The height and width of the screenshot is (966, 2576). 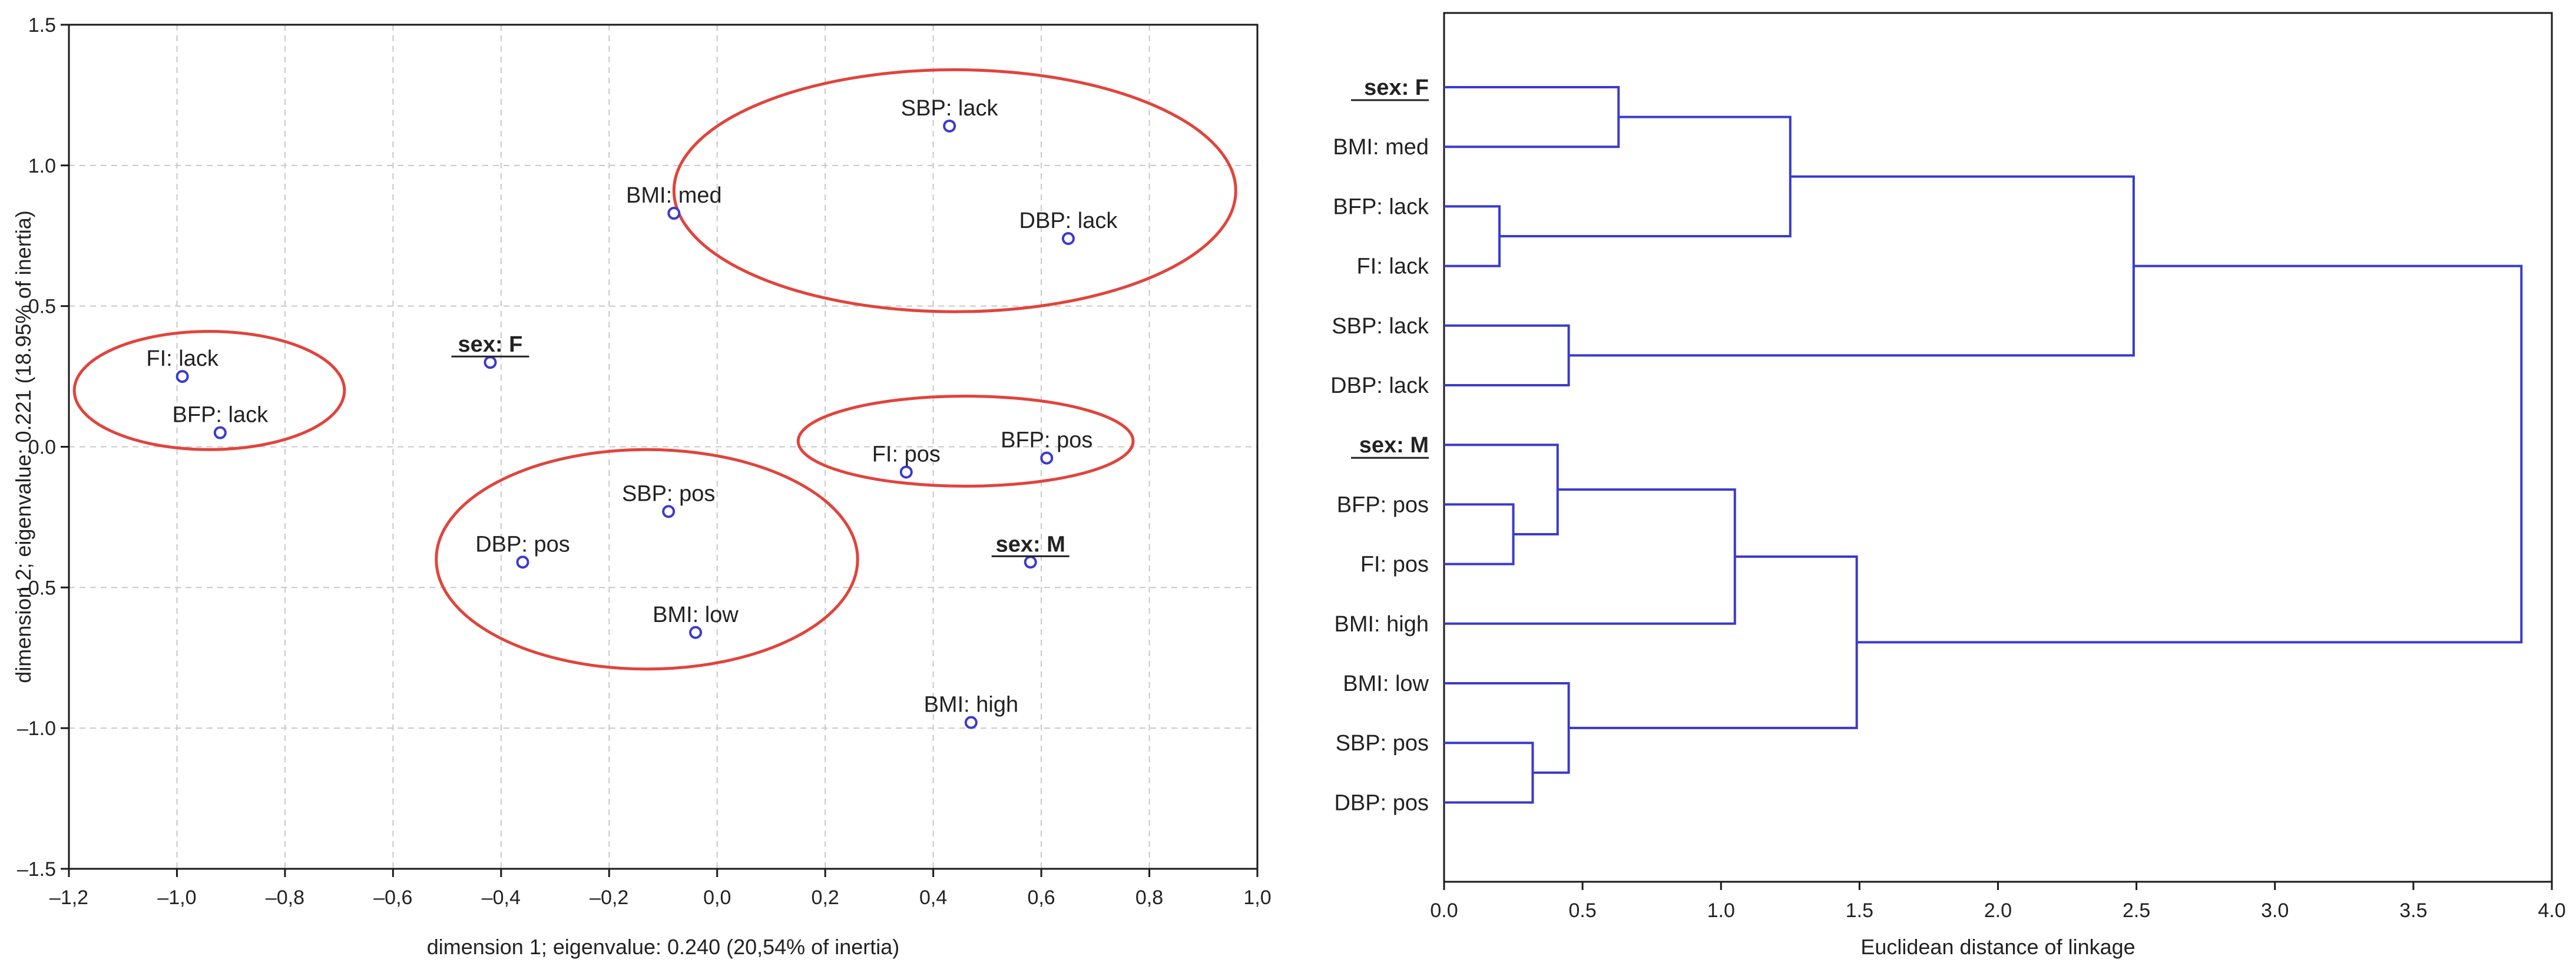 I want to click on scatter-x-tick-label: 0,2, so click(x=825, y=897).